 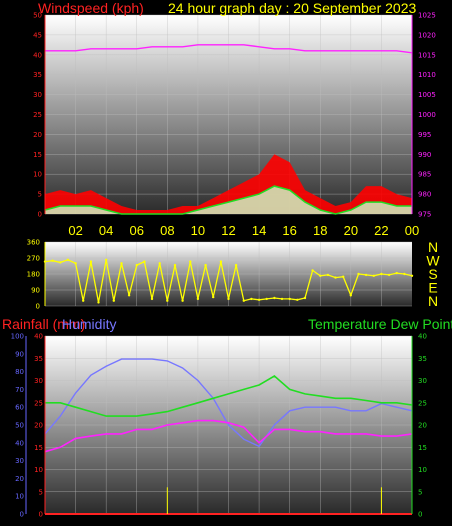 I want to click on direction-tick-label: 90, so click(x=35, y=291).